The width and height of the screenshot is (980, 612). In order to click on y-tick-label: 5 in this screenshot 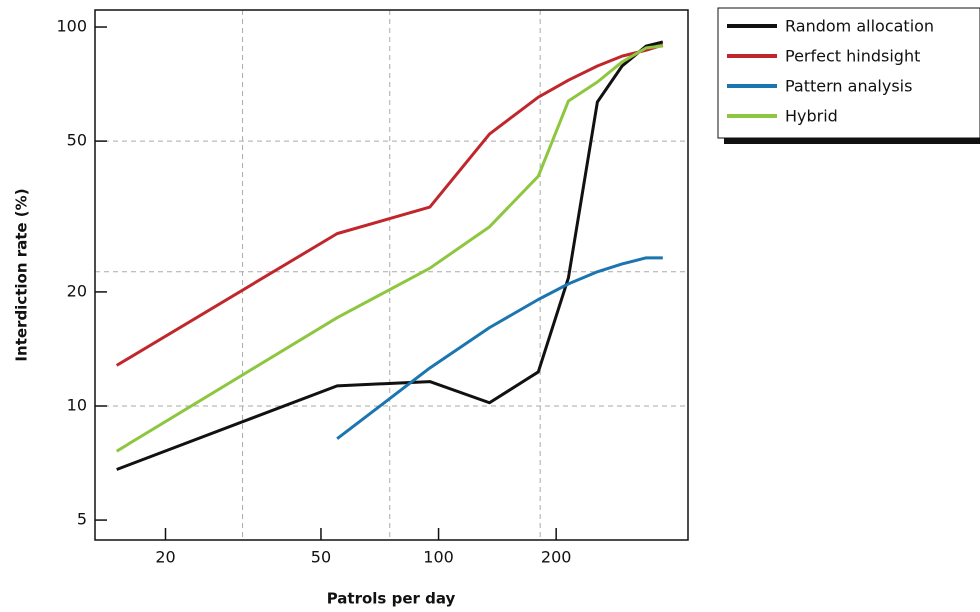, I will do `click(82, 519)`.